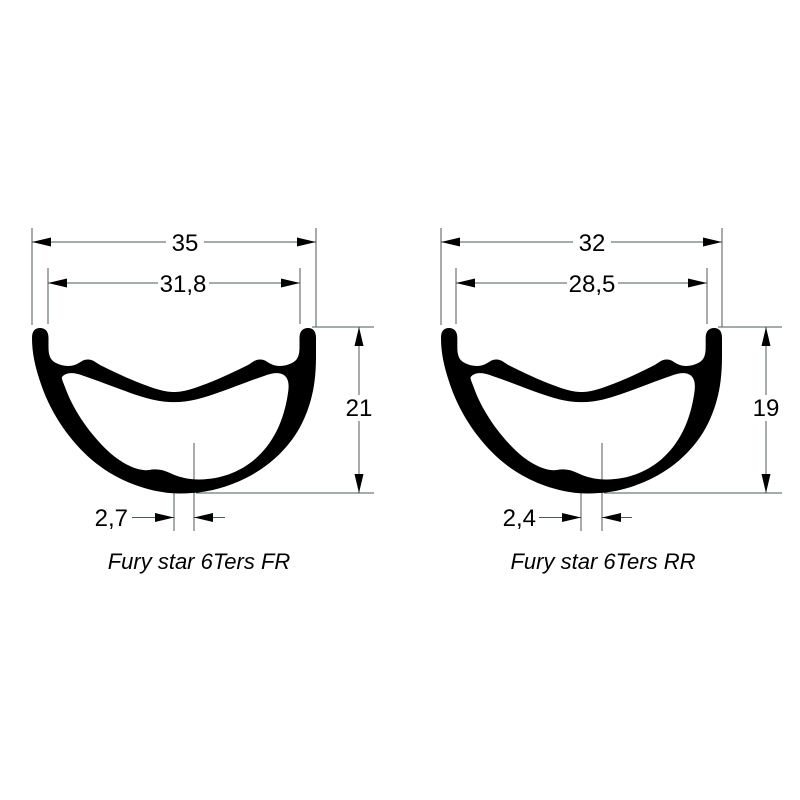 The image size is (800, 800). I want to click on fr-spoke-offset-value: 2,7, so click(111, 518).